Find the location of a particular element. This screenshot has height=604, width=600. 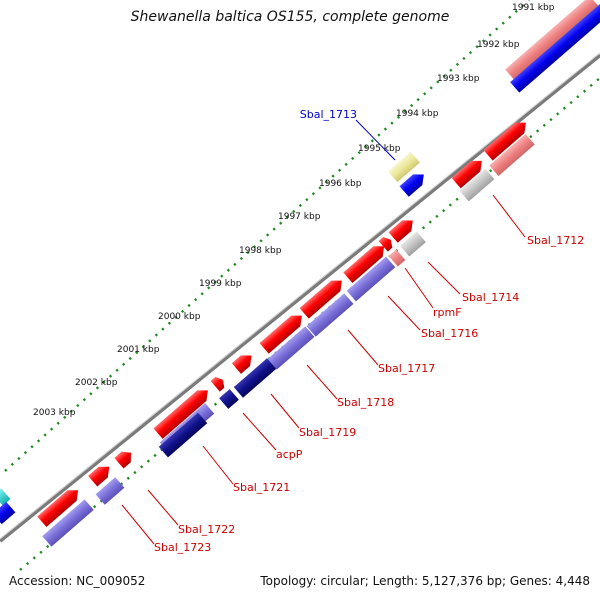

cds-red-top-b is located at coordinates (466, 174).